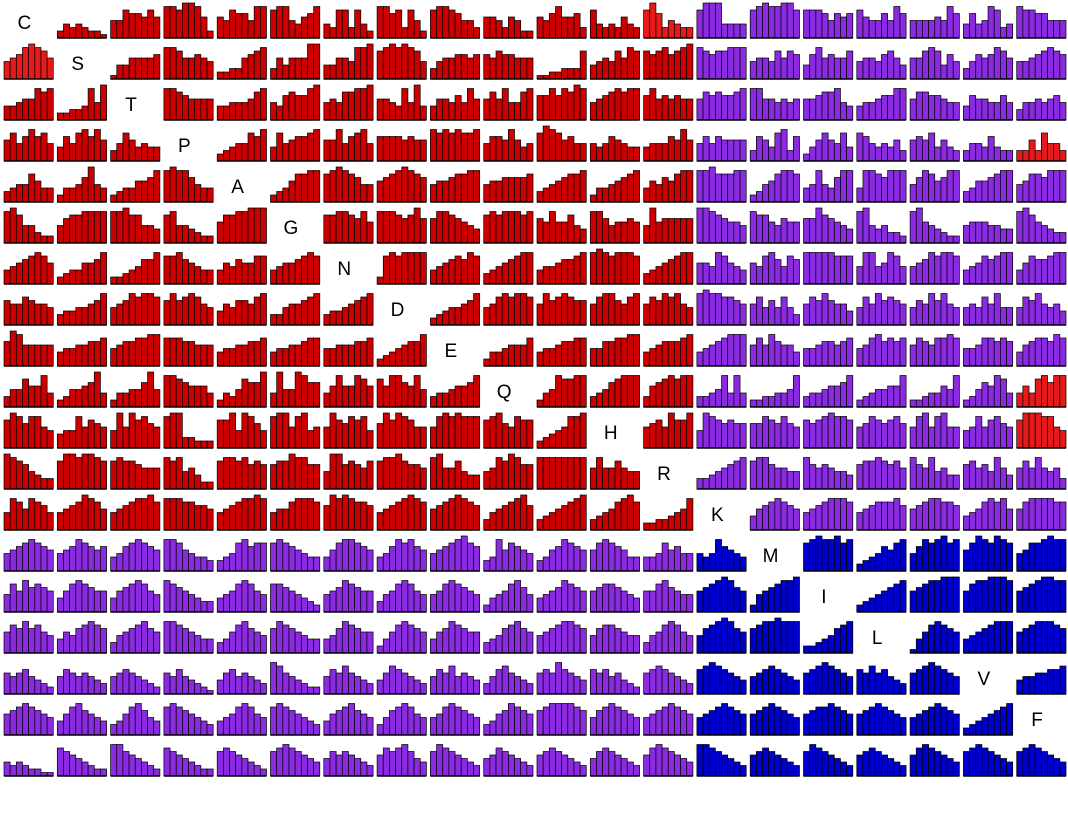  I want to click on diagonal-label-G: G, so click(291, 228).